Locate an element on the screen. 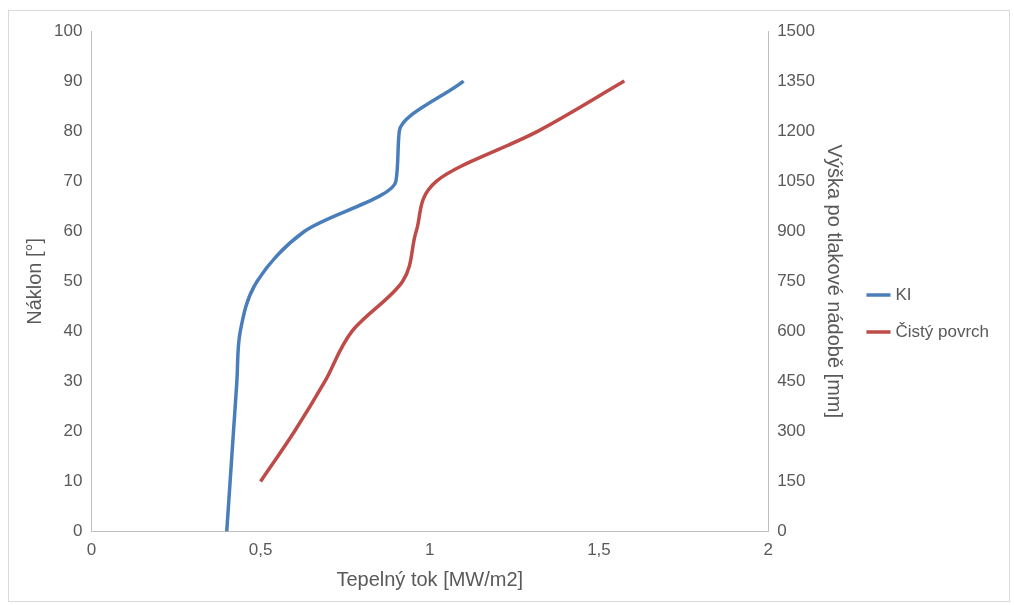 The image size is (1014, 605). y2-tick-label: 150 is located at coordinates (791, 481).